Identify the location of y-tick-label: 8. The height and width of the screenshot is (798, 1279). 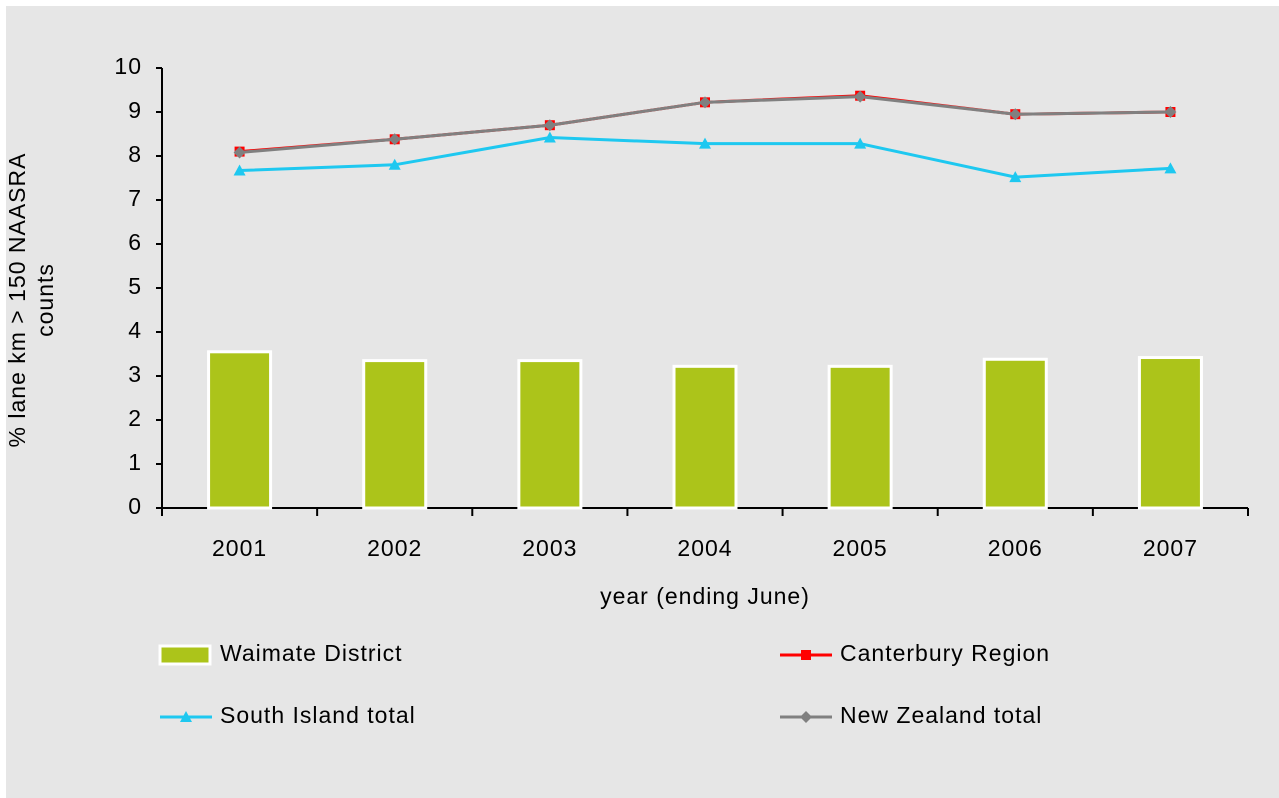
(135, 154).